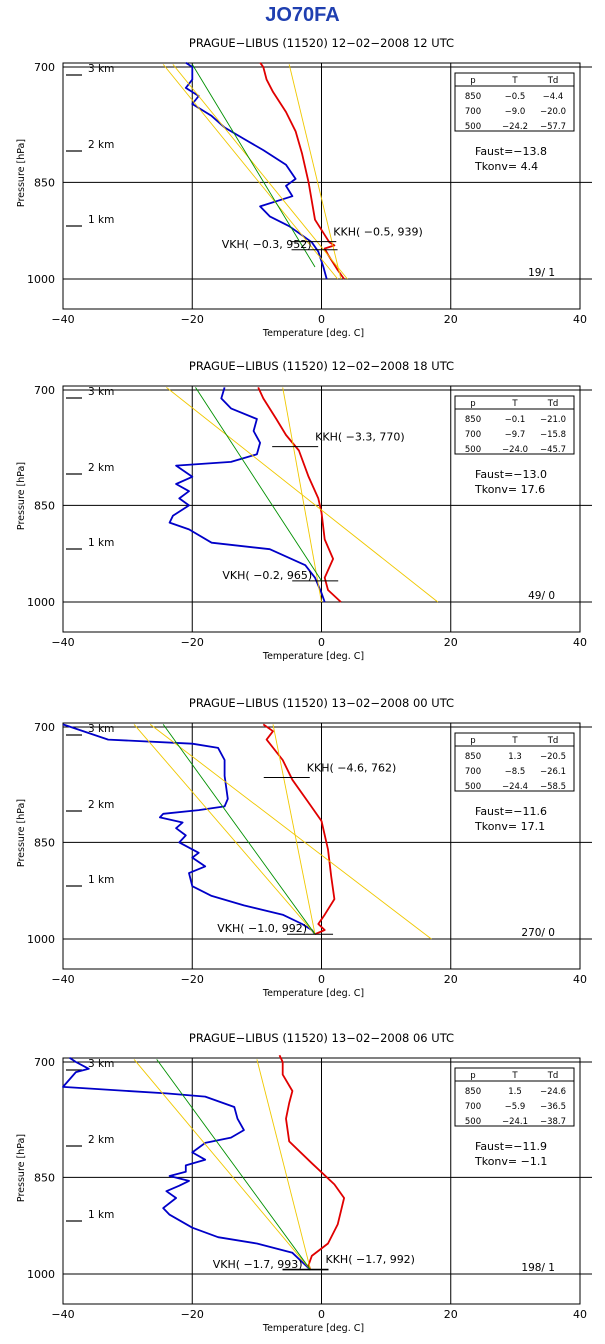  Describe the element at coordinates (370, 1259) in the screenshot. I see `annotation-label: KKH( −1.7, 992)` at that location.